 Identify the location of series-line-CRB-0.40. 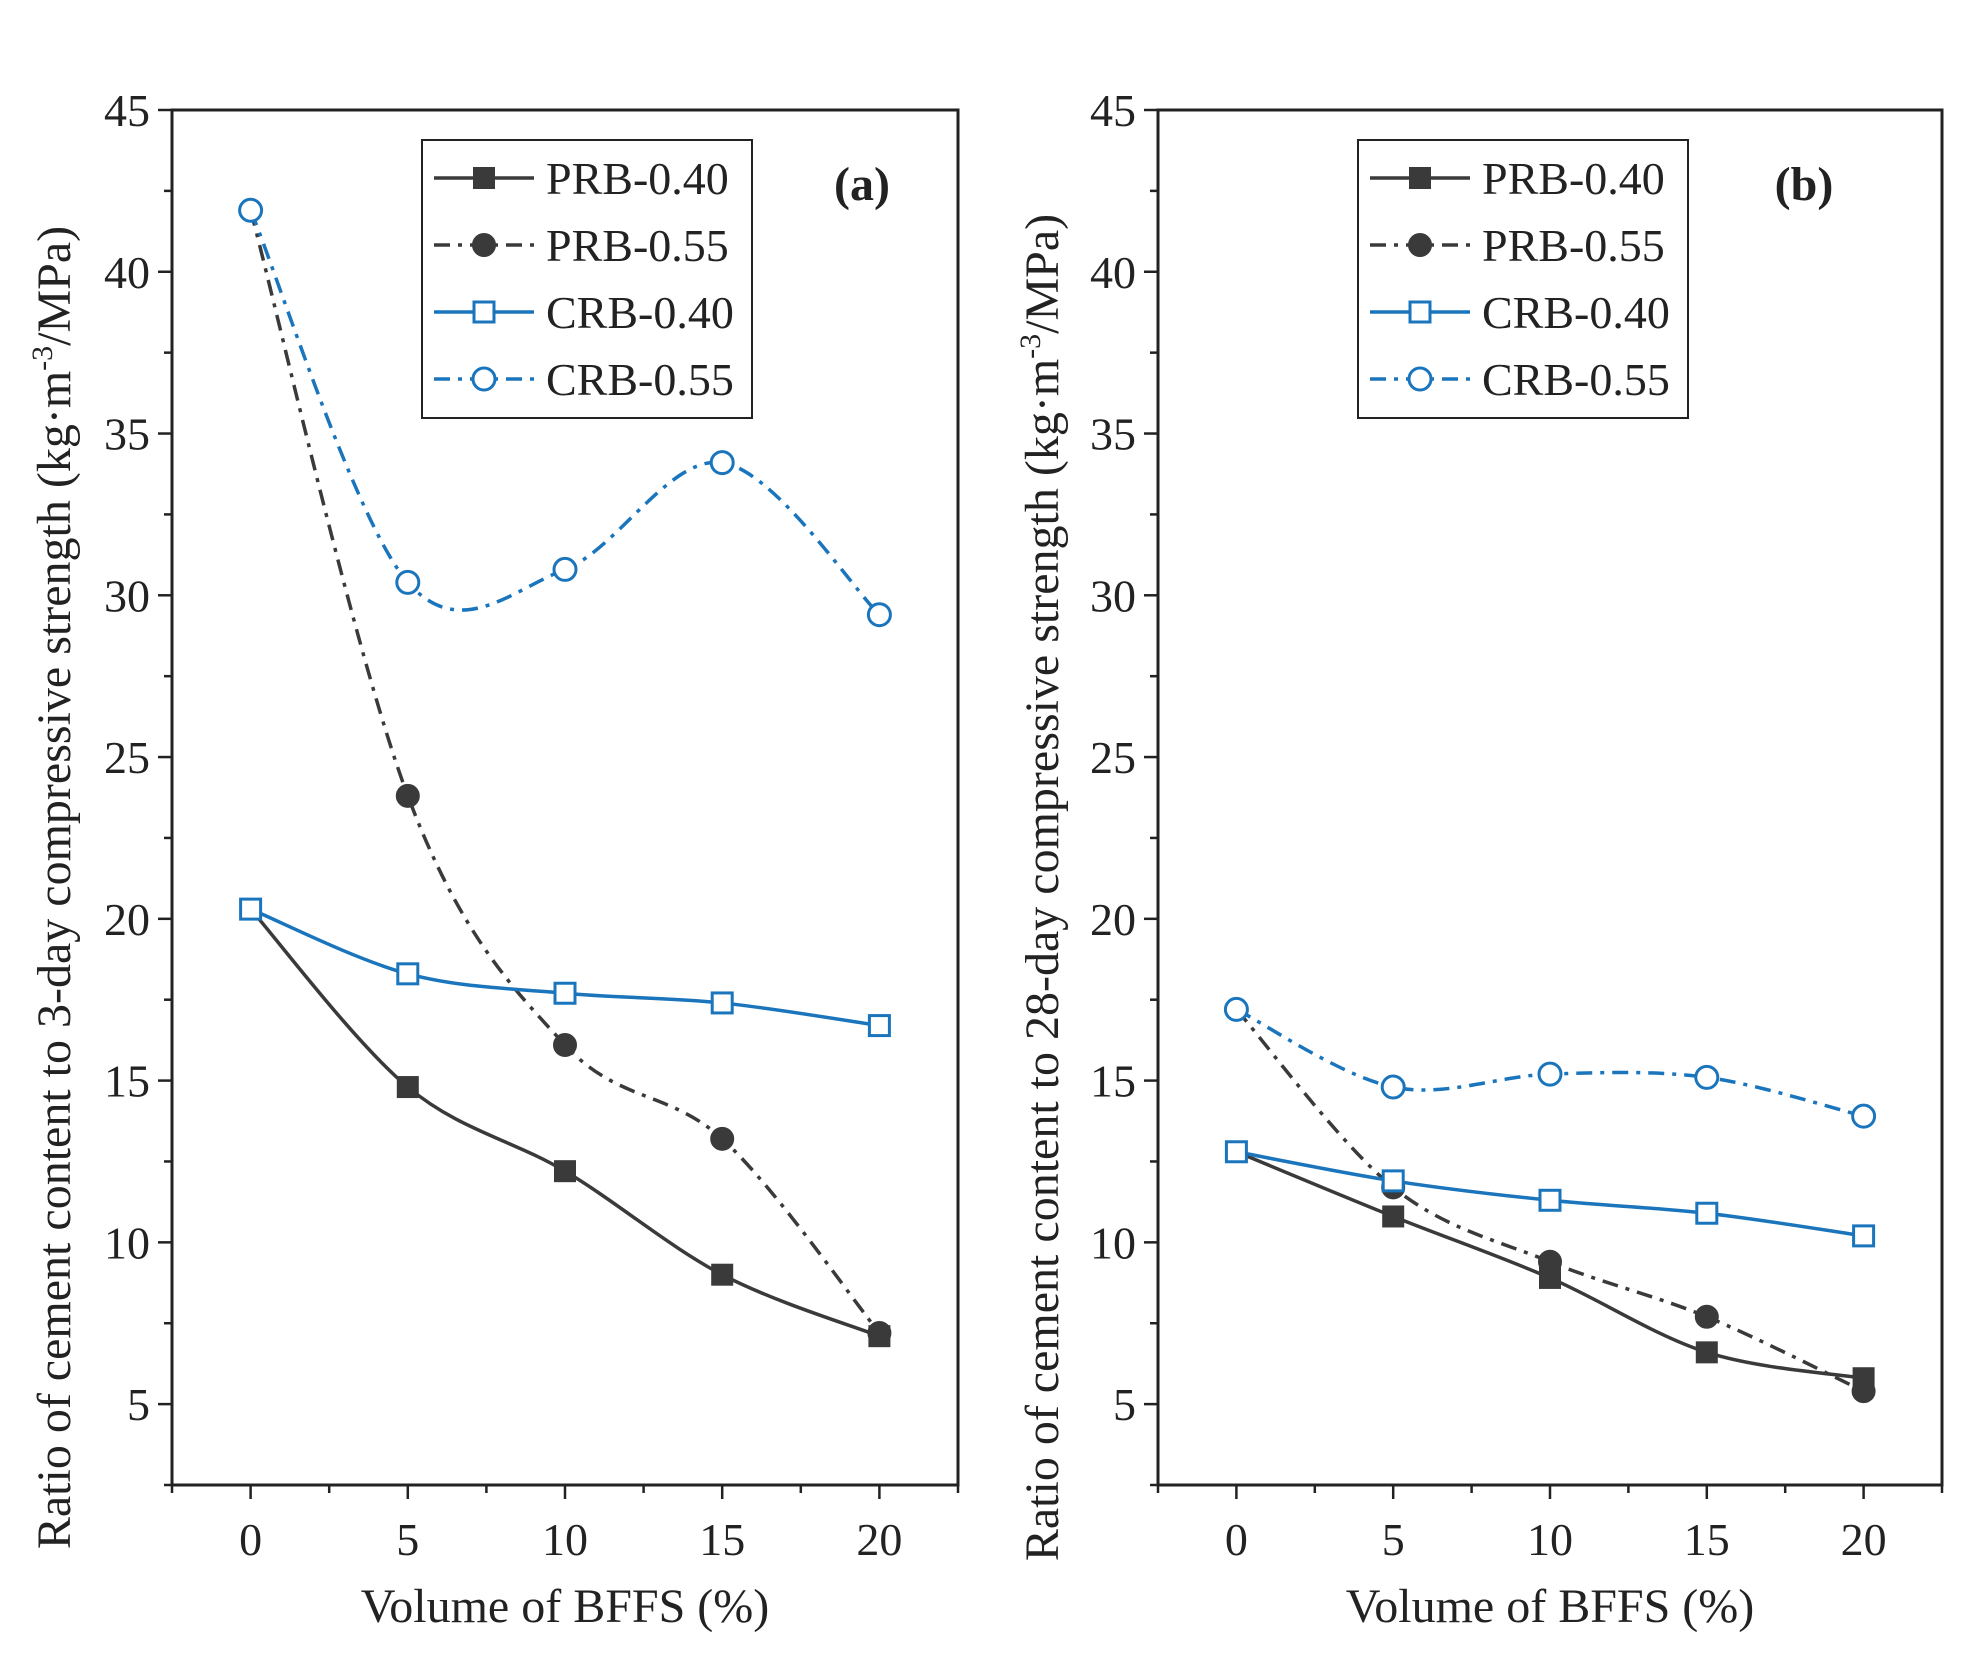
(564, 967).